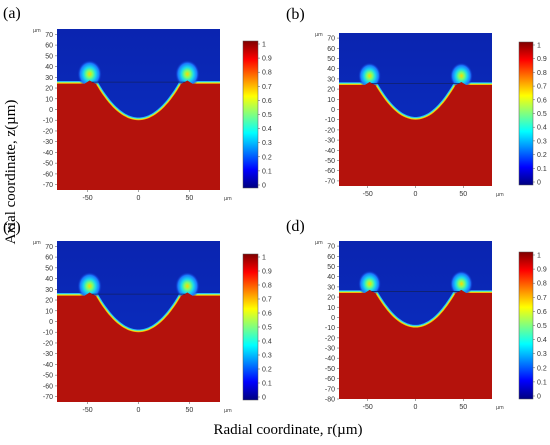 Image resolution: width=550 pixels, height=445 pixels. What do you see at coordinates (49, 67) in the screenshot?
I see `y-tick-label: 40` at bounding box center [49, 67].